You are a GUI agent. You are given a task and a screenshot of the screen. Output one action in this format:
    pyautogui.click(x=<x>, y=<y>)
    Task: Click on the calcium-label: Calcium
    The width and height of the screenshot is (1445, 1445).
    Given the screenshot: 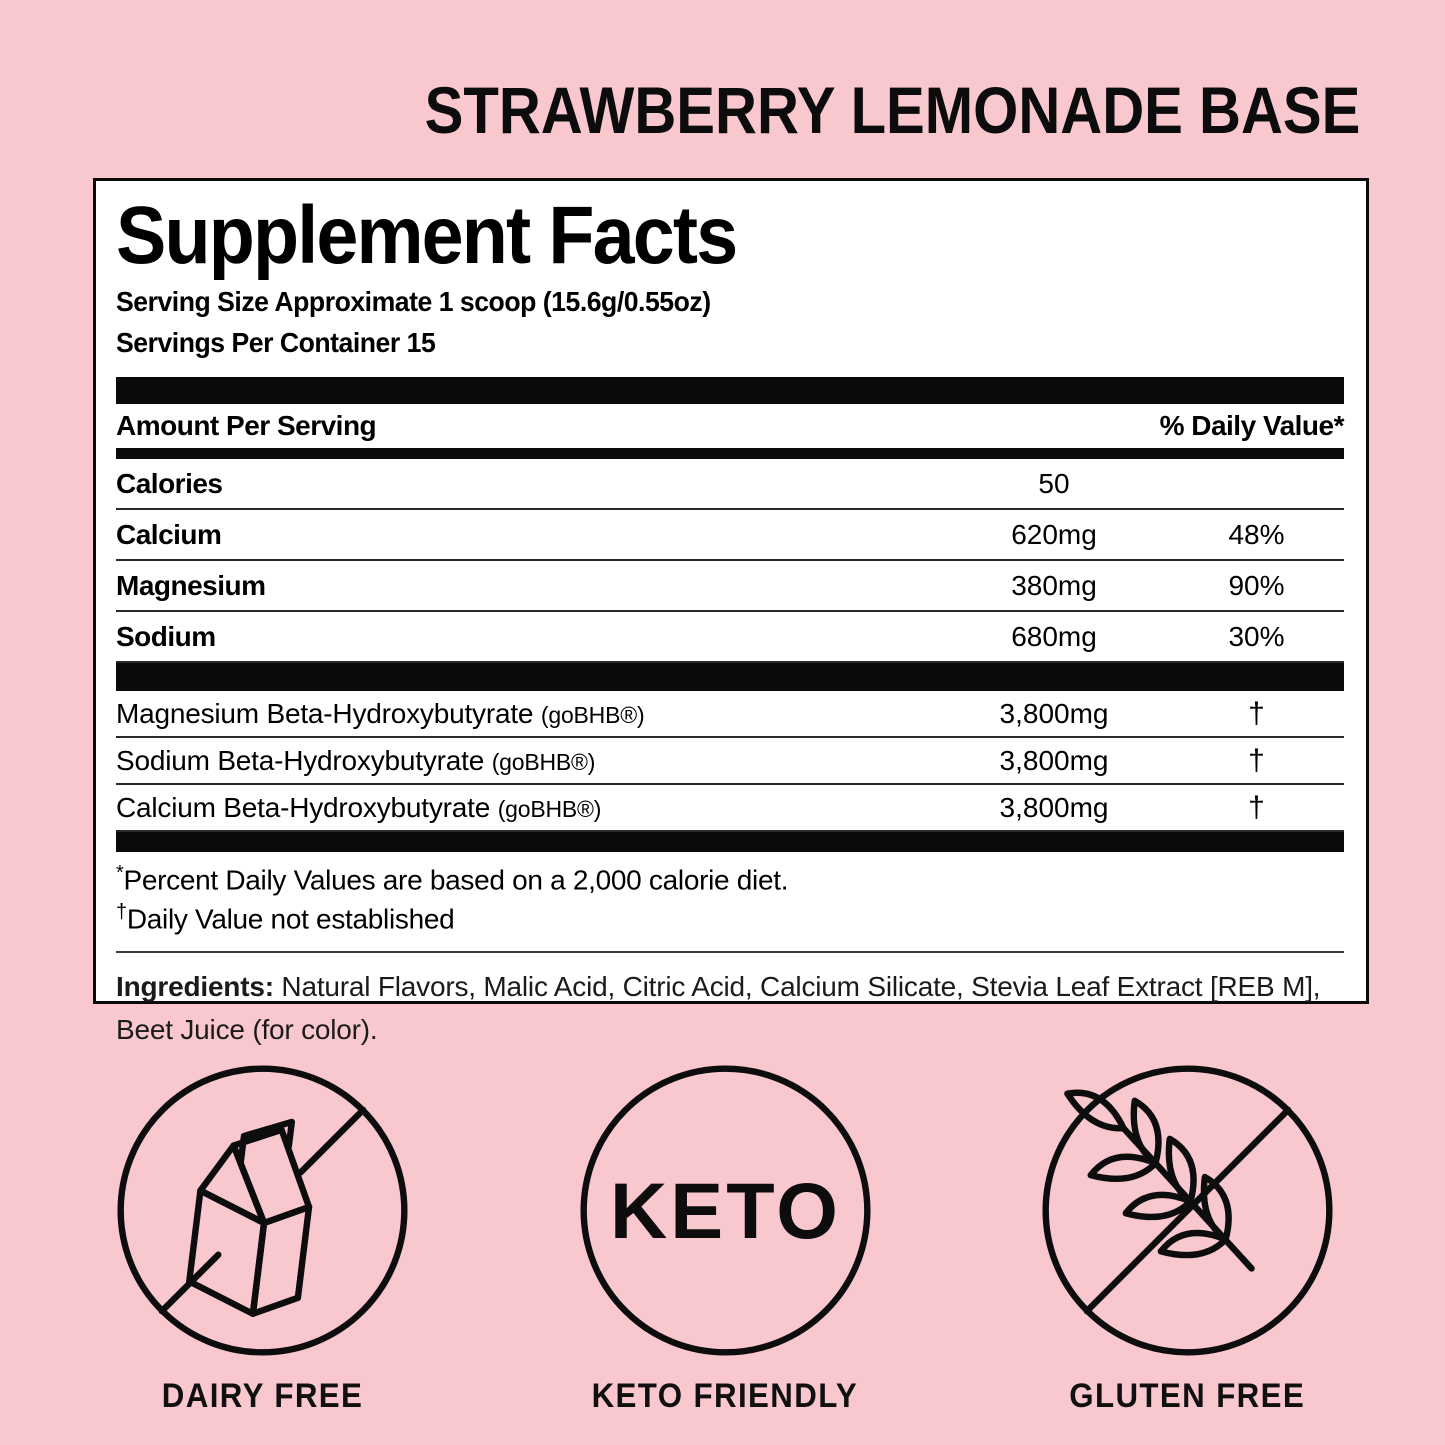 What is the action you would take?
    pyautogui.click(x=169, y=534)
    